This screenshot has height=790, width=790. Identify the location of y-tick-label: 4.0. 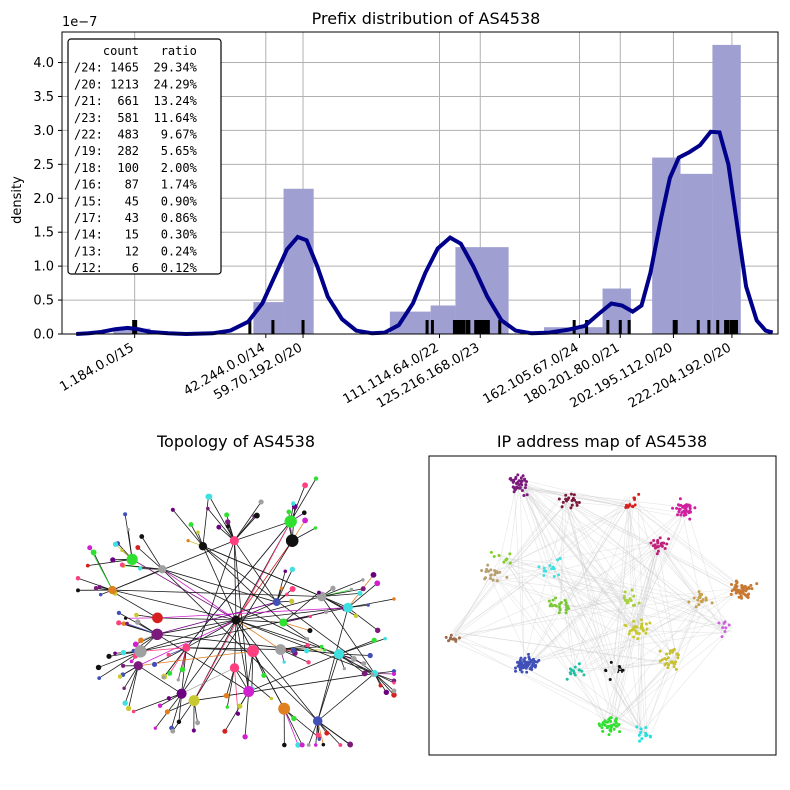
(43, 63).